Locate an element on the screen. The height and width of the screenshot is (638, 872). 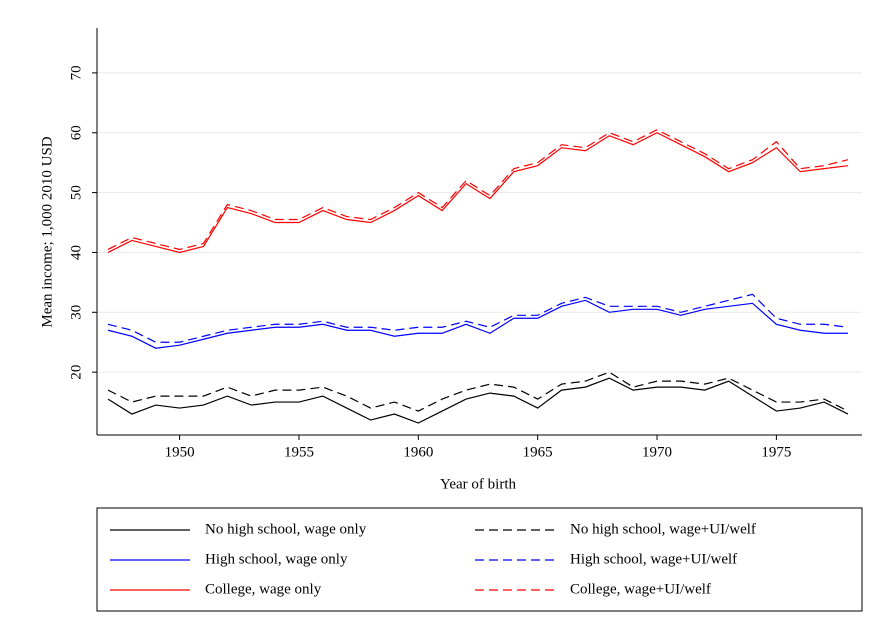
x-tick-label: 1955 is located at coordinates (299, 452).